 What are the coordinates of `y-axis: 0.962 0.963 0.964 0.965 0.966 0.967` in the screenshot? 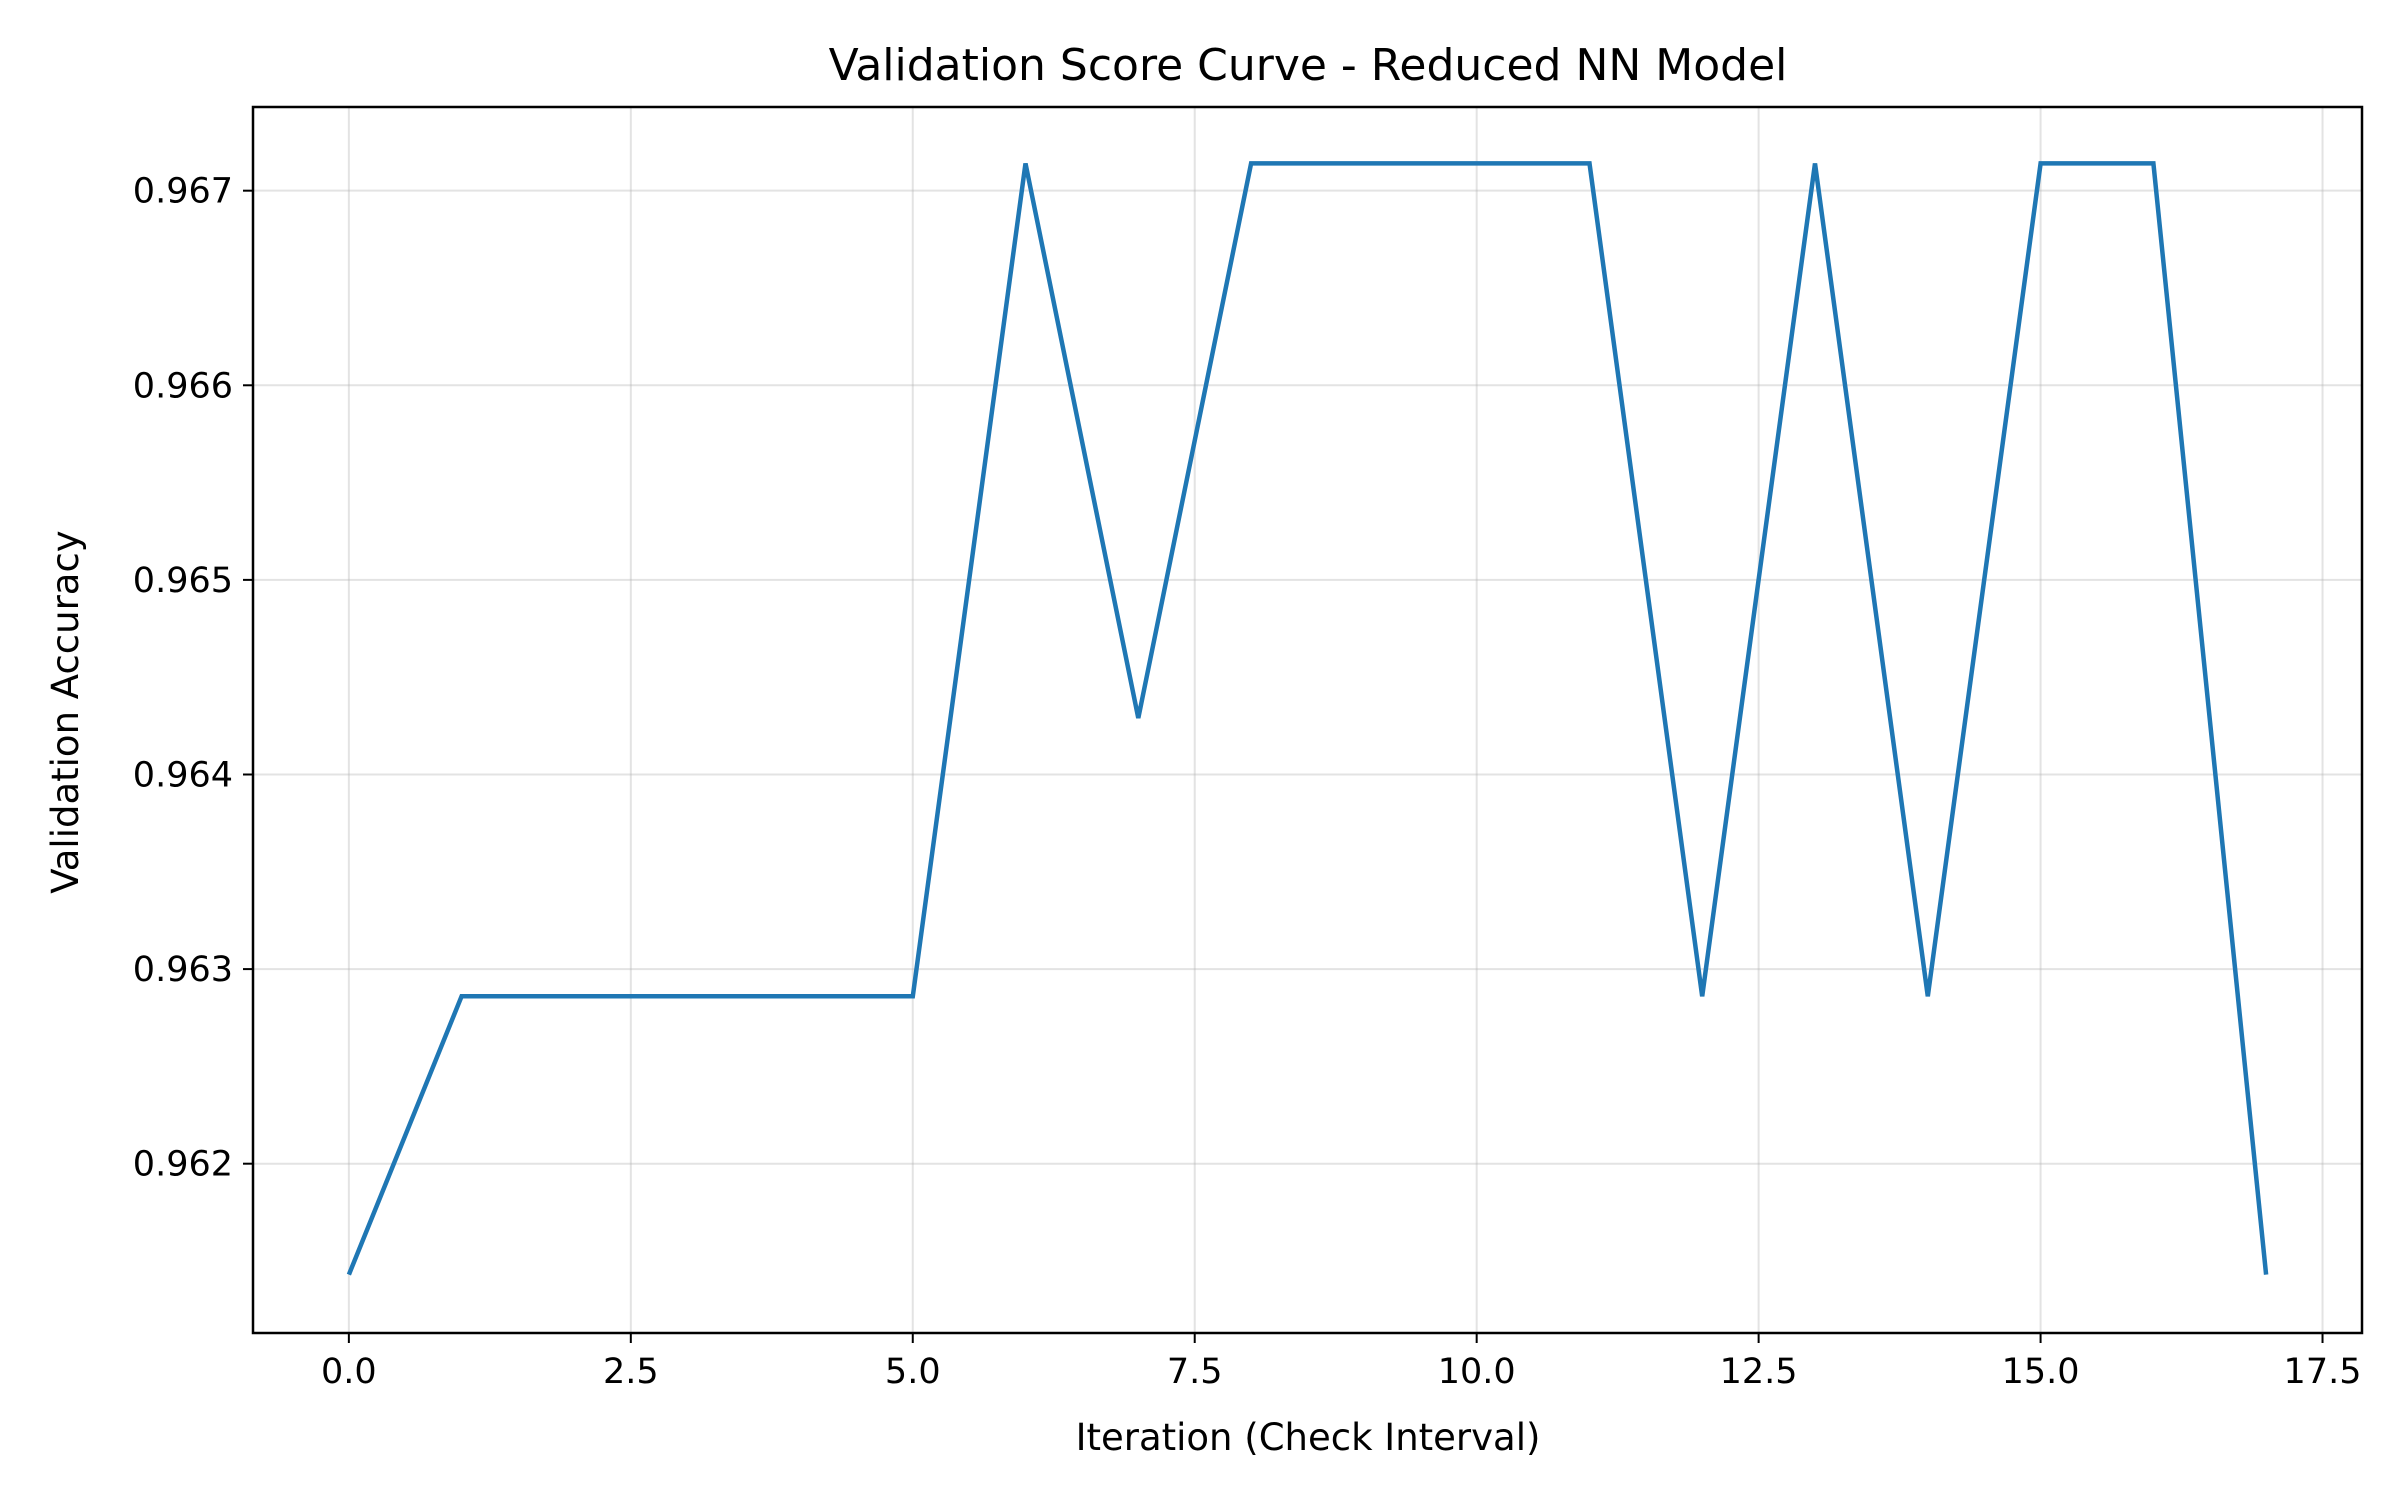 It's located at (193, 678).